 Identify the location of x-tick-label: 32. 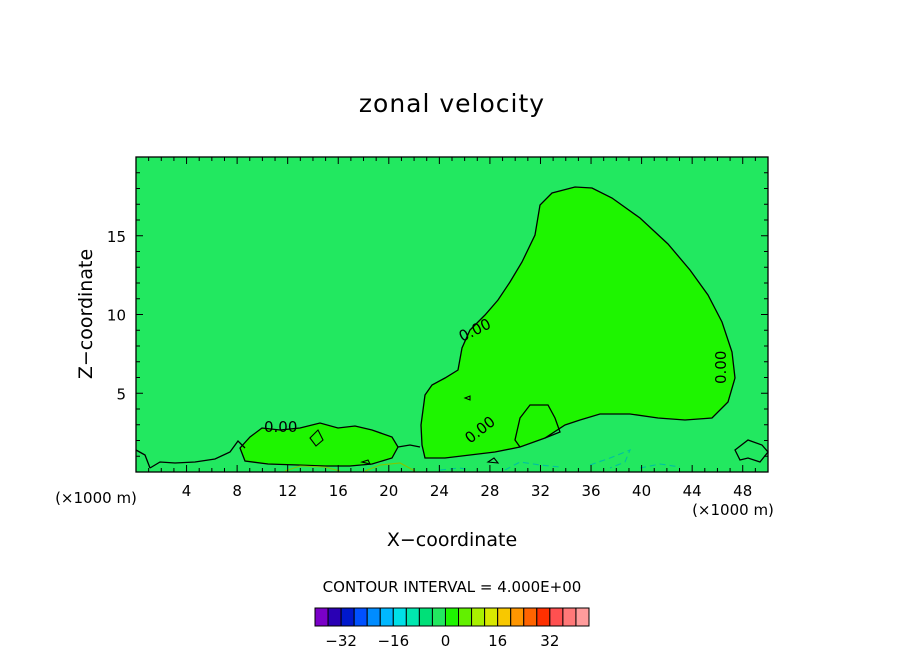
(540, 491).